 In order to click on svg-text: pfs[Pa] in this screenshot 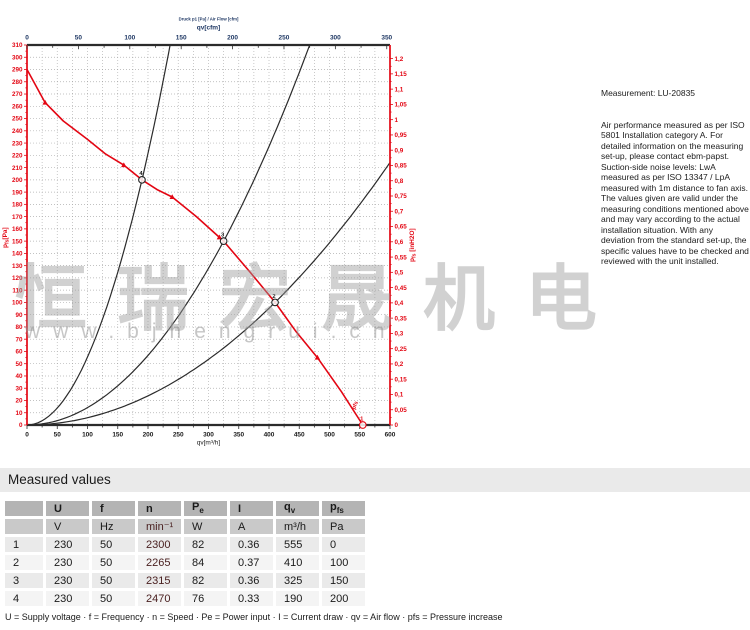, I will do `click(6, 237)`.